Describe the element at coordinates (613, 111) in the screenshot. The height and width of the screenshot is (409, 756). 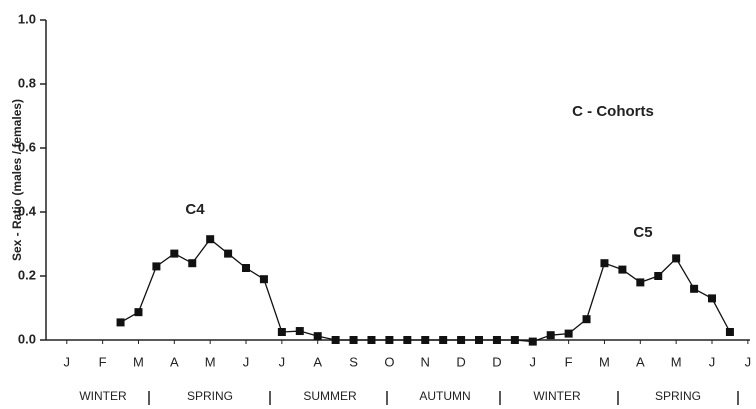
I see `annotation: C - Cohorts` at that location.